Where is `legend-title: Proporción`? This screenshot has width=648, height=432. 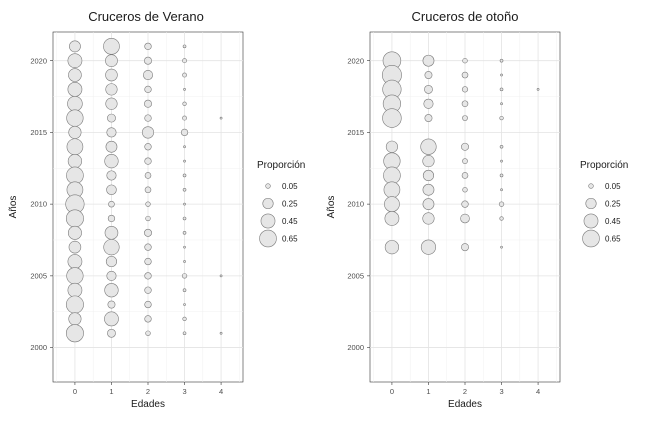
legend-title: Proporción is located at coordinates (604, 165).